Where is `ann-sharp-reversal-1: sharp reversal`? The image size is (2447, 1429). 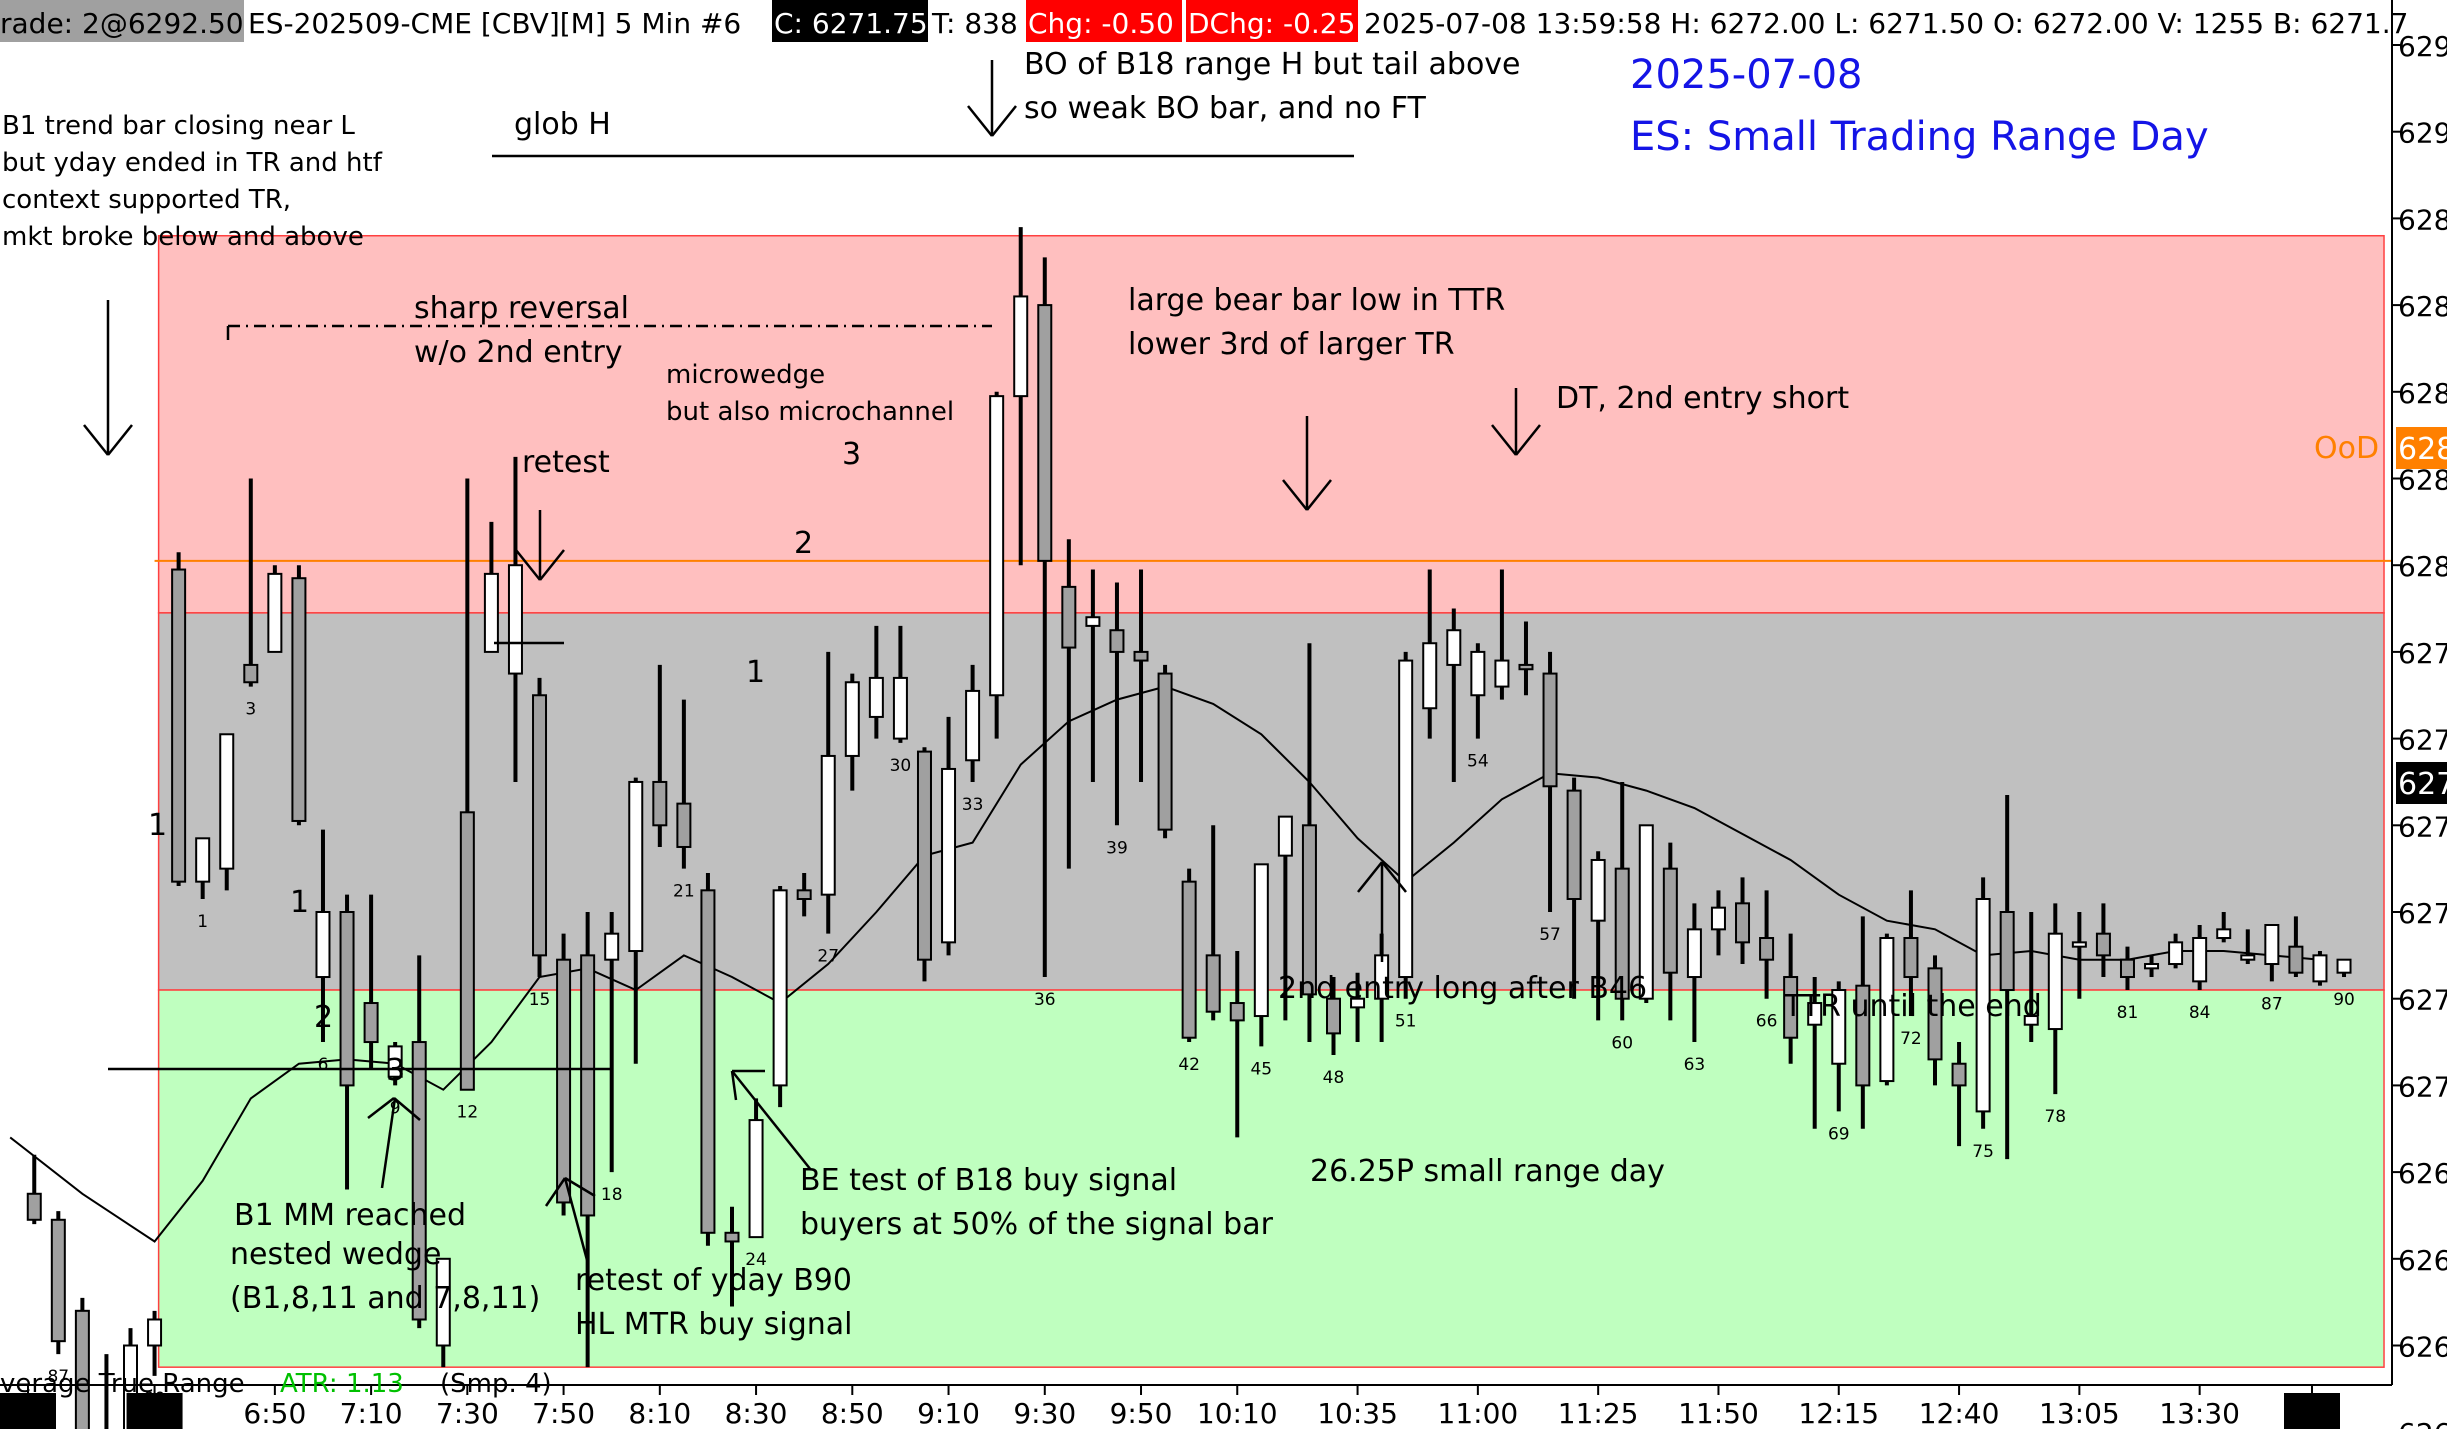
ann-sharp-reversal-1: sharp reversal is located at coordinates (521, 308).